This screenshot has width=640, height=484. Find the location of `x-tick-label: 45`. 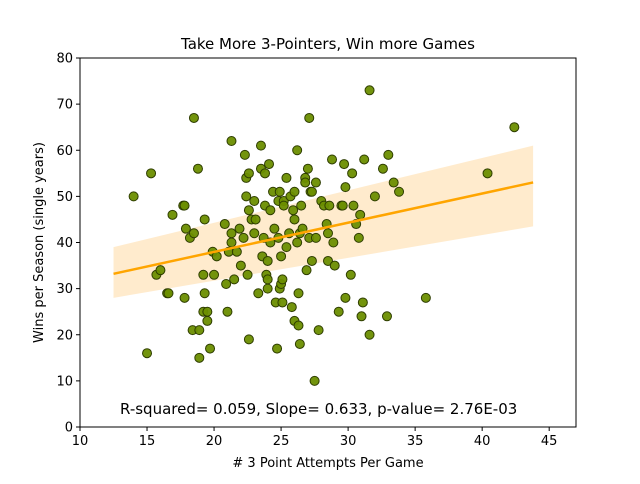

x-tick-label: 45 is located at coordinates (549, 441).